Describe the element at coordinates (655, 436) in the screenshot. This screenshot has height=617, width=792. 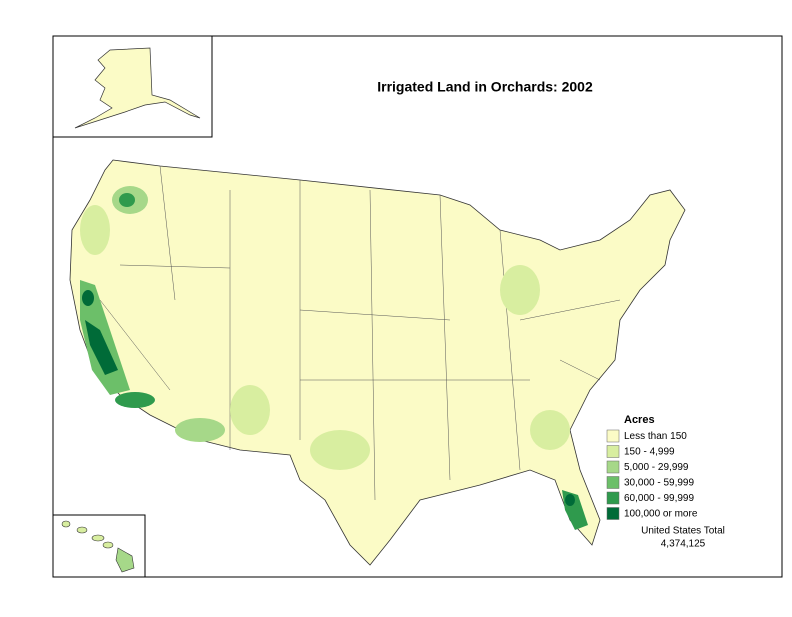
I see `legend-label: Less than 150` at that location.